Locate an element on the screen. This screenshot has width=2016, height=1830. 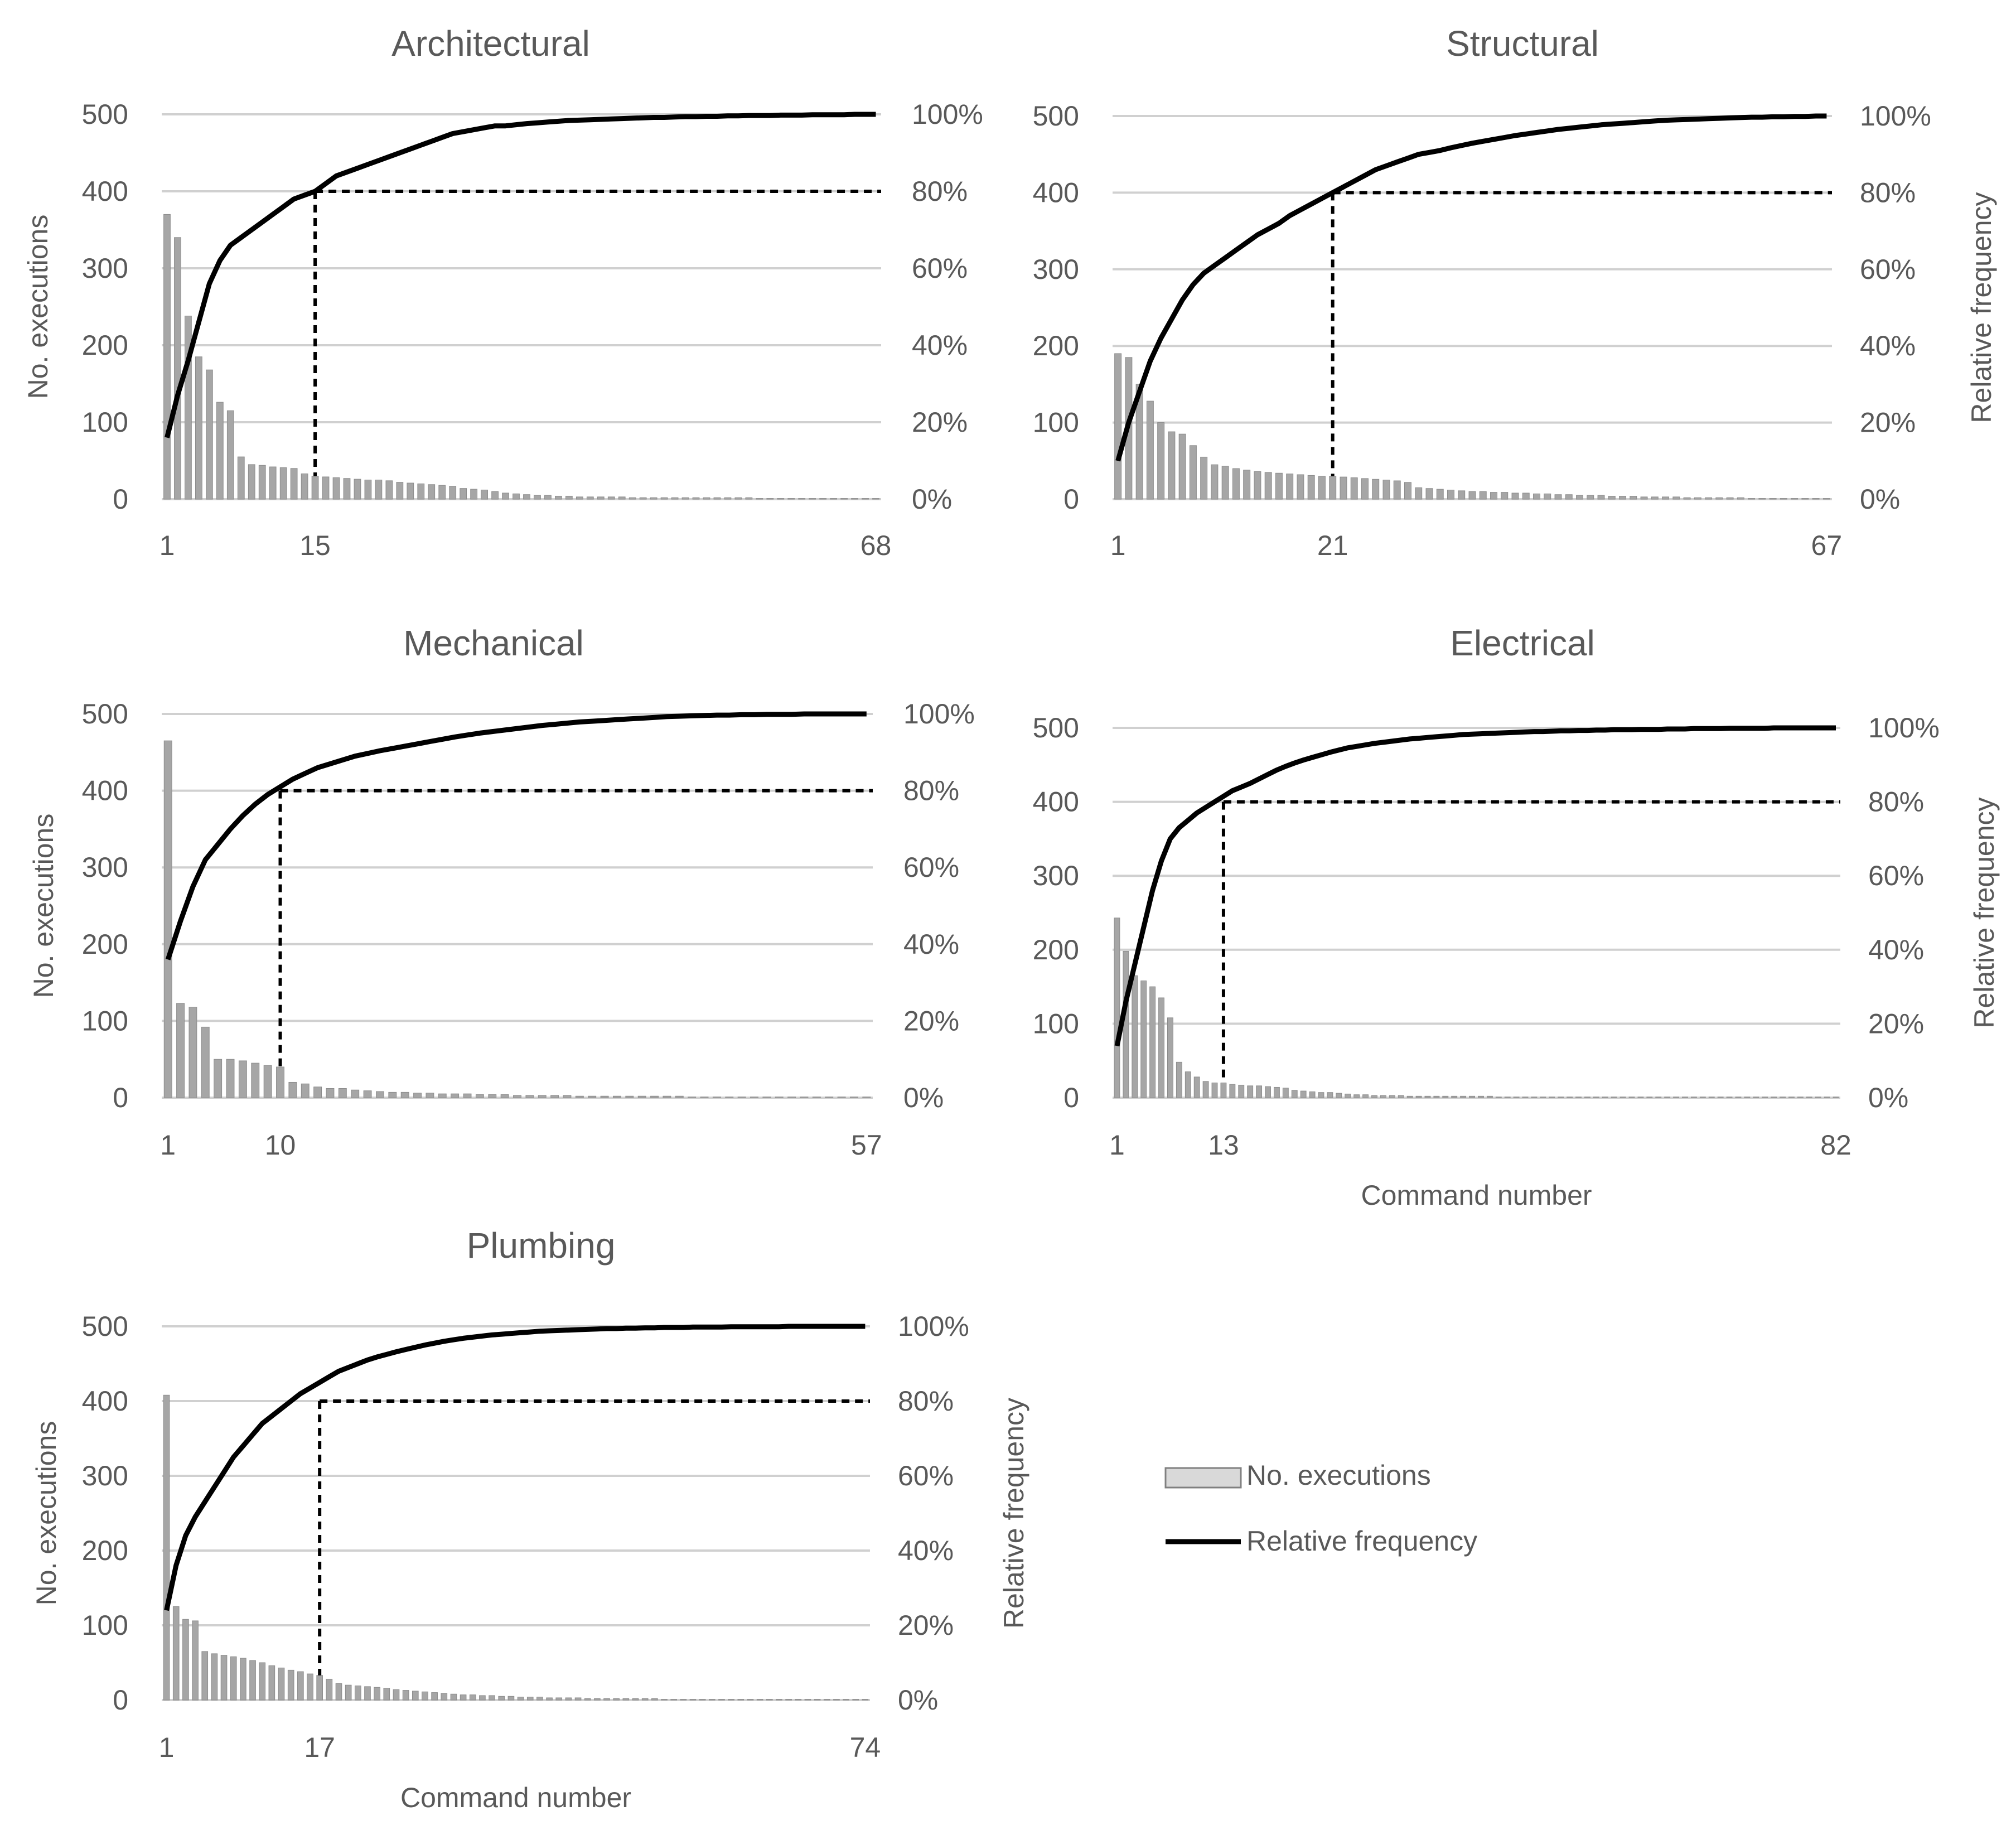
y-tick-label: 100 is located at coordinates (105, 1625).